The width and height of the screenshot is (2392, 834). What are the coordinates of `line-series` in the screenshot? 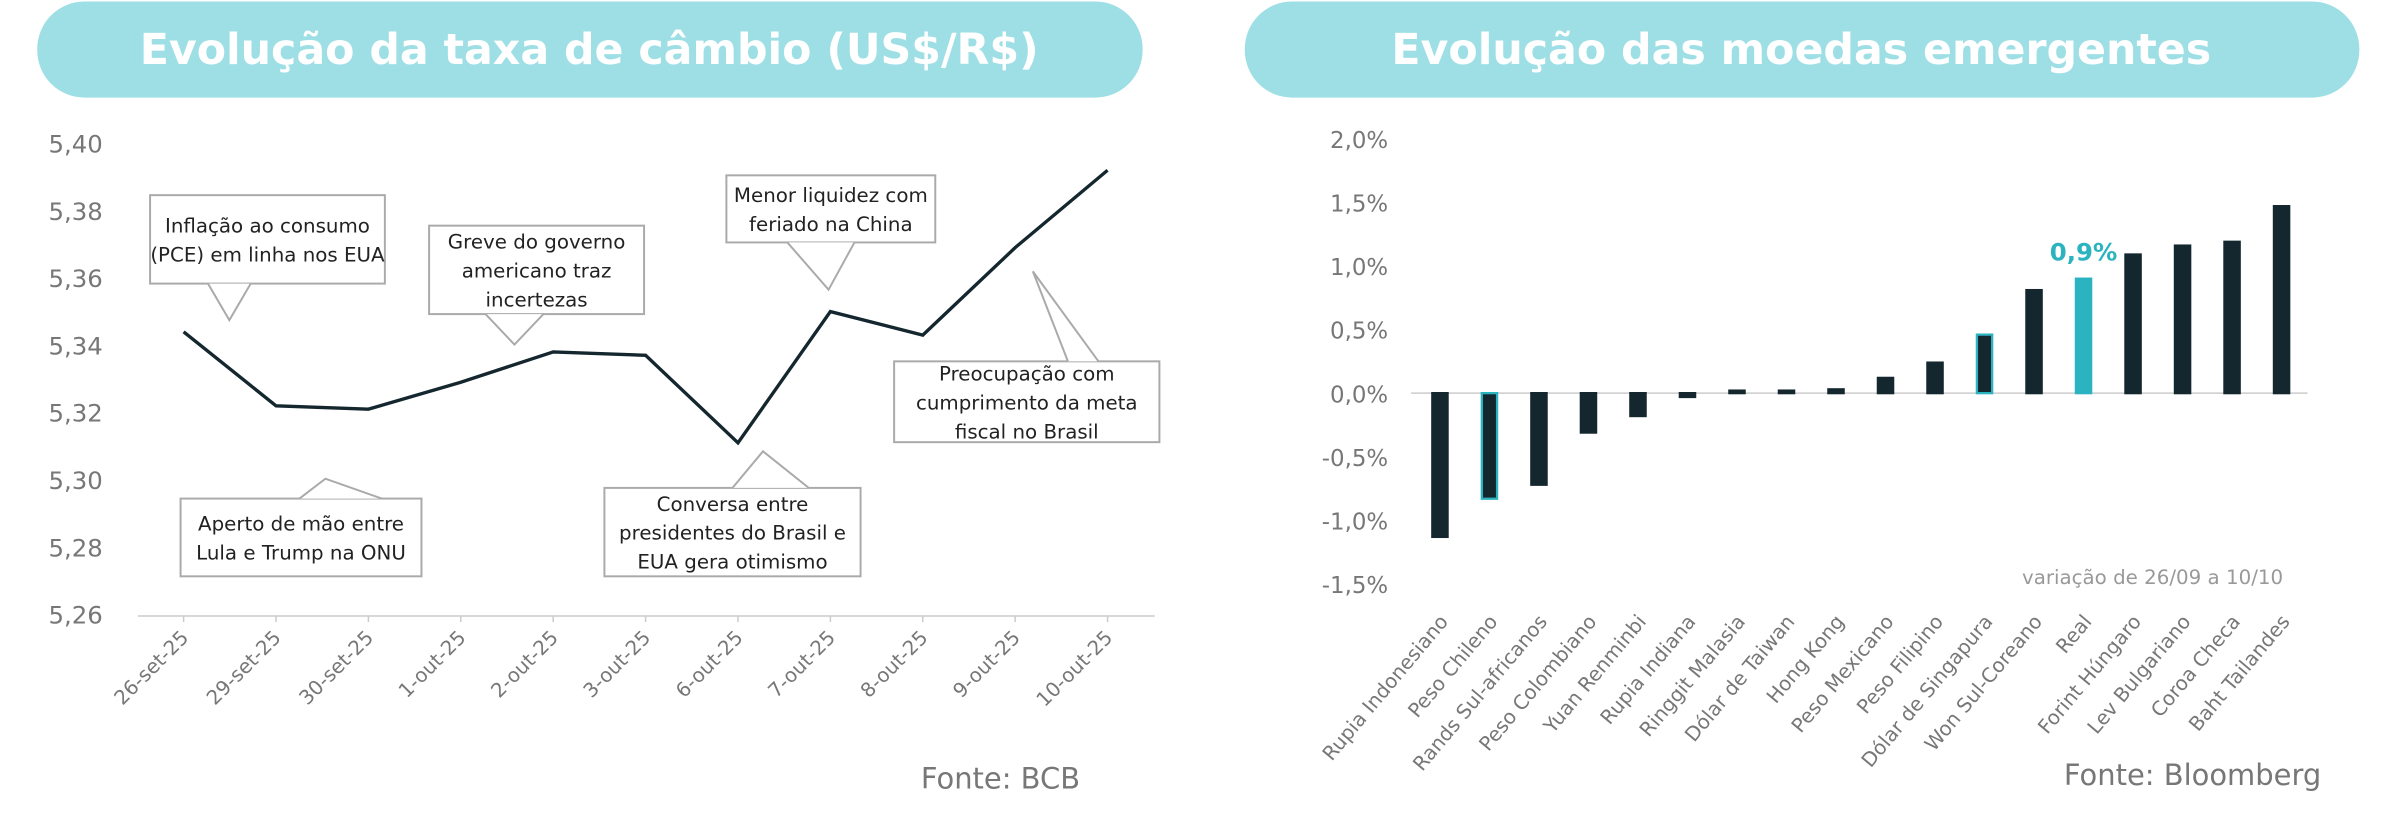 It's located at (645, 307).